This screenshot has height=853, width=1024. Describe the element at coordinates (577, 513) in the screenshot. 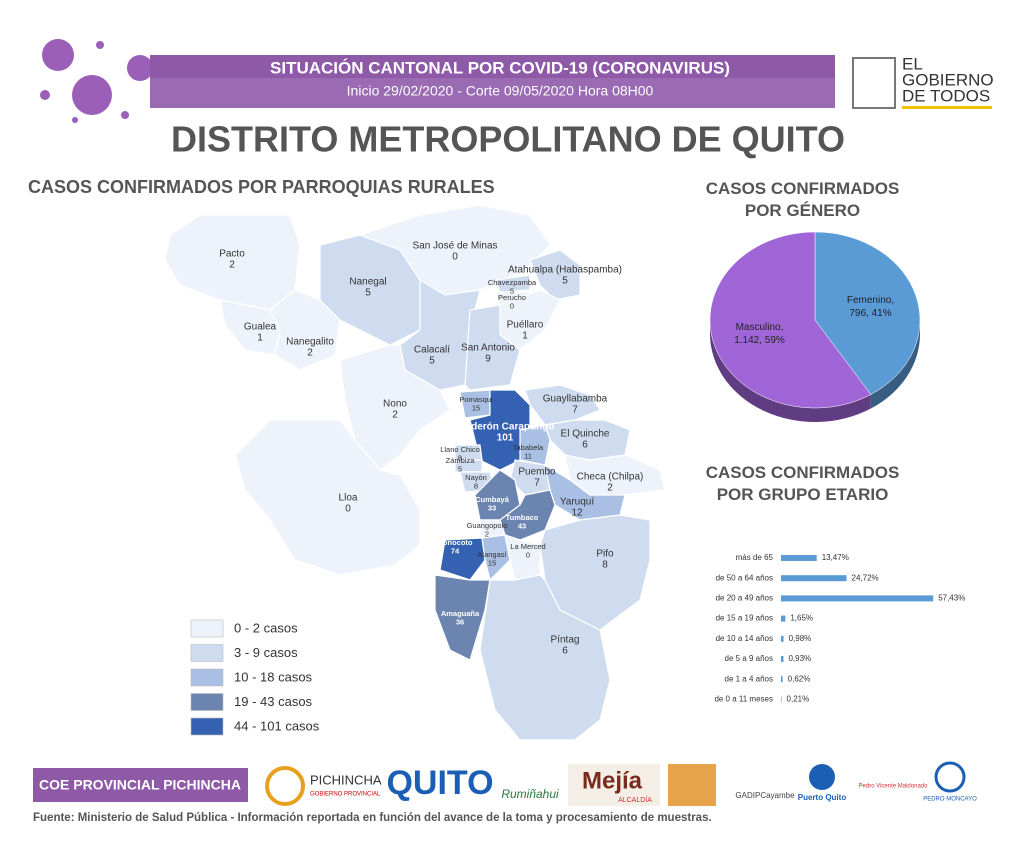

I see `parish-cases: 12` at that location.